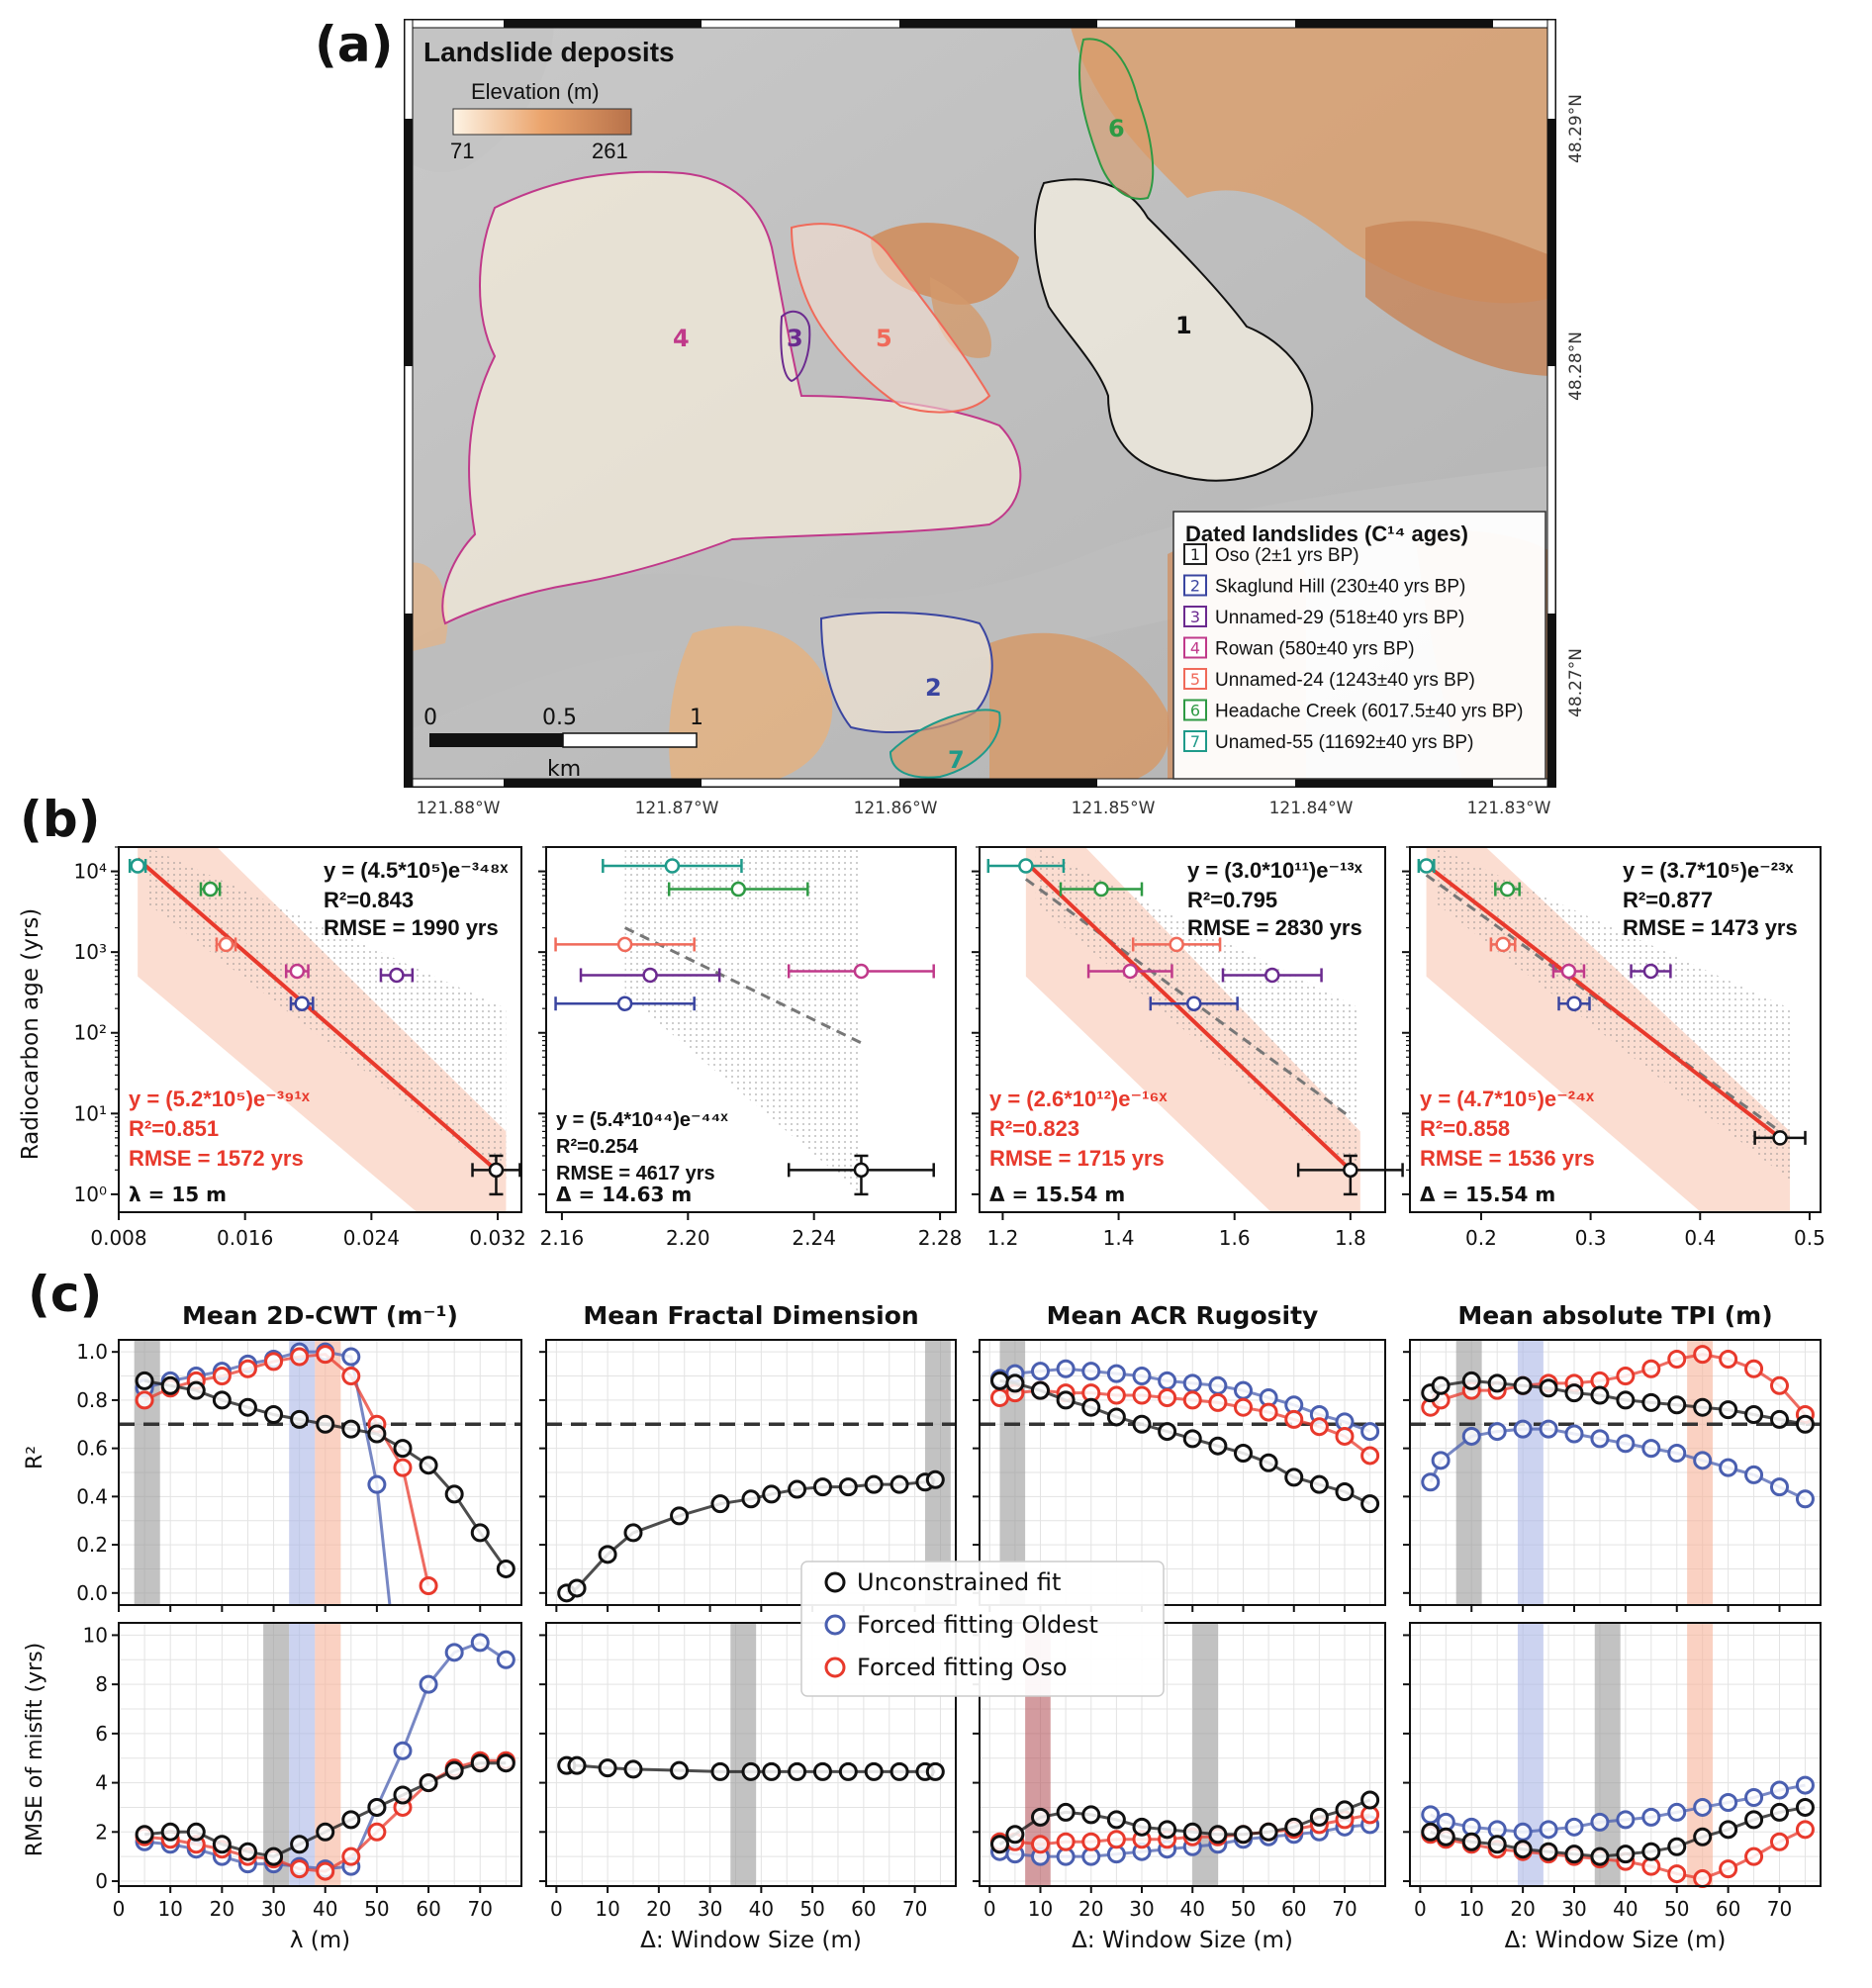 This screenshot has height=1988, width=1872. What do you see at coordinates (933, 688) in the screenshot?
I see `svg-text: 2` at bounding box center [933, 688].